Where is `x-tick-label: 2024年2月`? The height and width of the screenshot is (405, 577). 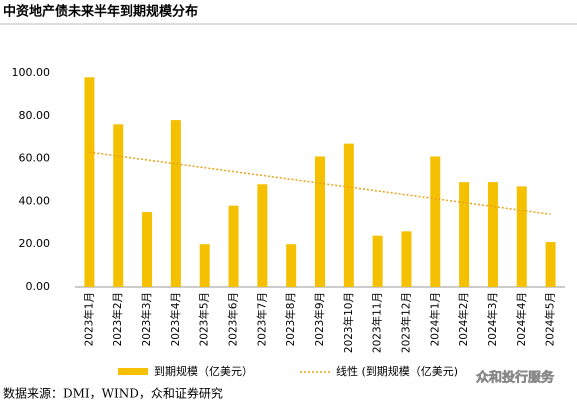 x-tick-label: 2024年2月 is located at coordinates (463, 319).